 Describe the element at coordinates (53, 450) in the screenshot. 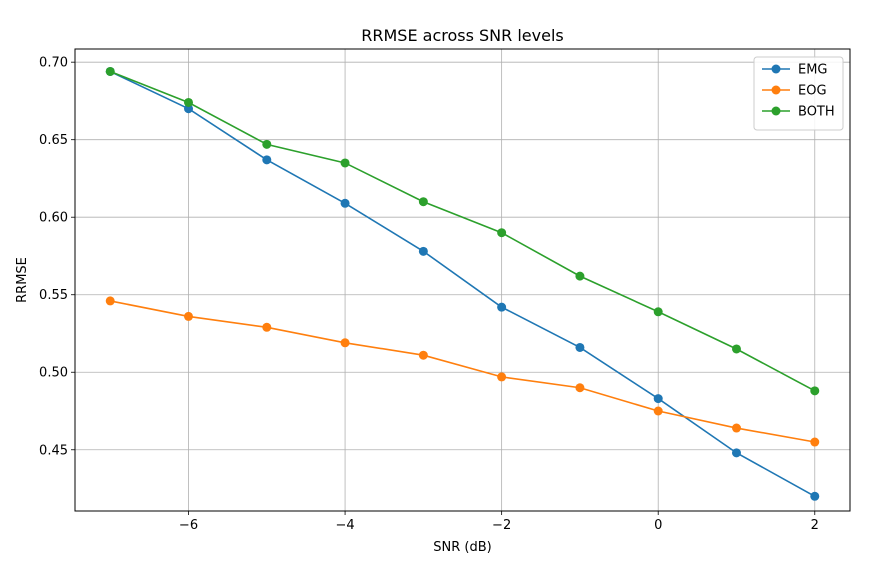

I see `y-tick-label: 0.45` at that location.